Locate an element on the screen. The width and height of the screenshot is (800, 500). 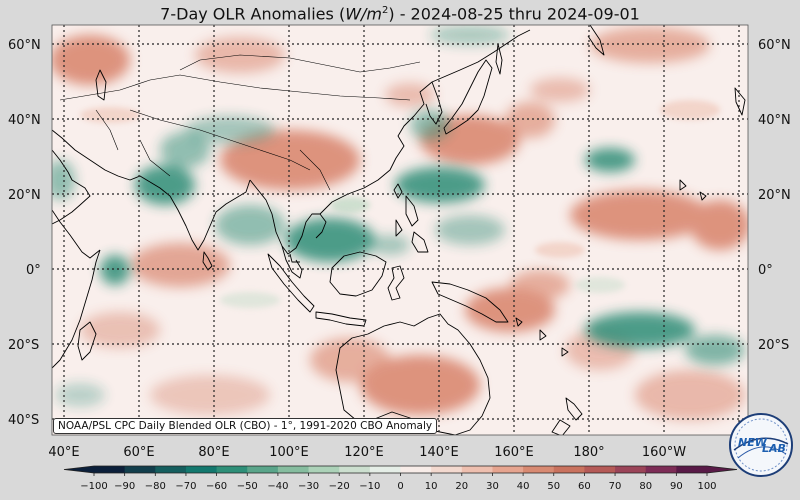
lon-label-100e: 100°E is located at coordinates (289, 452).